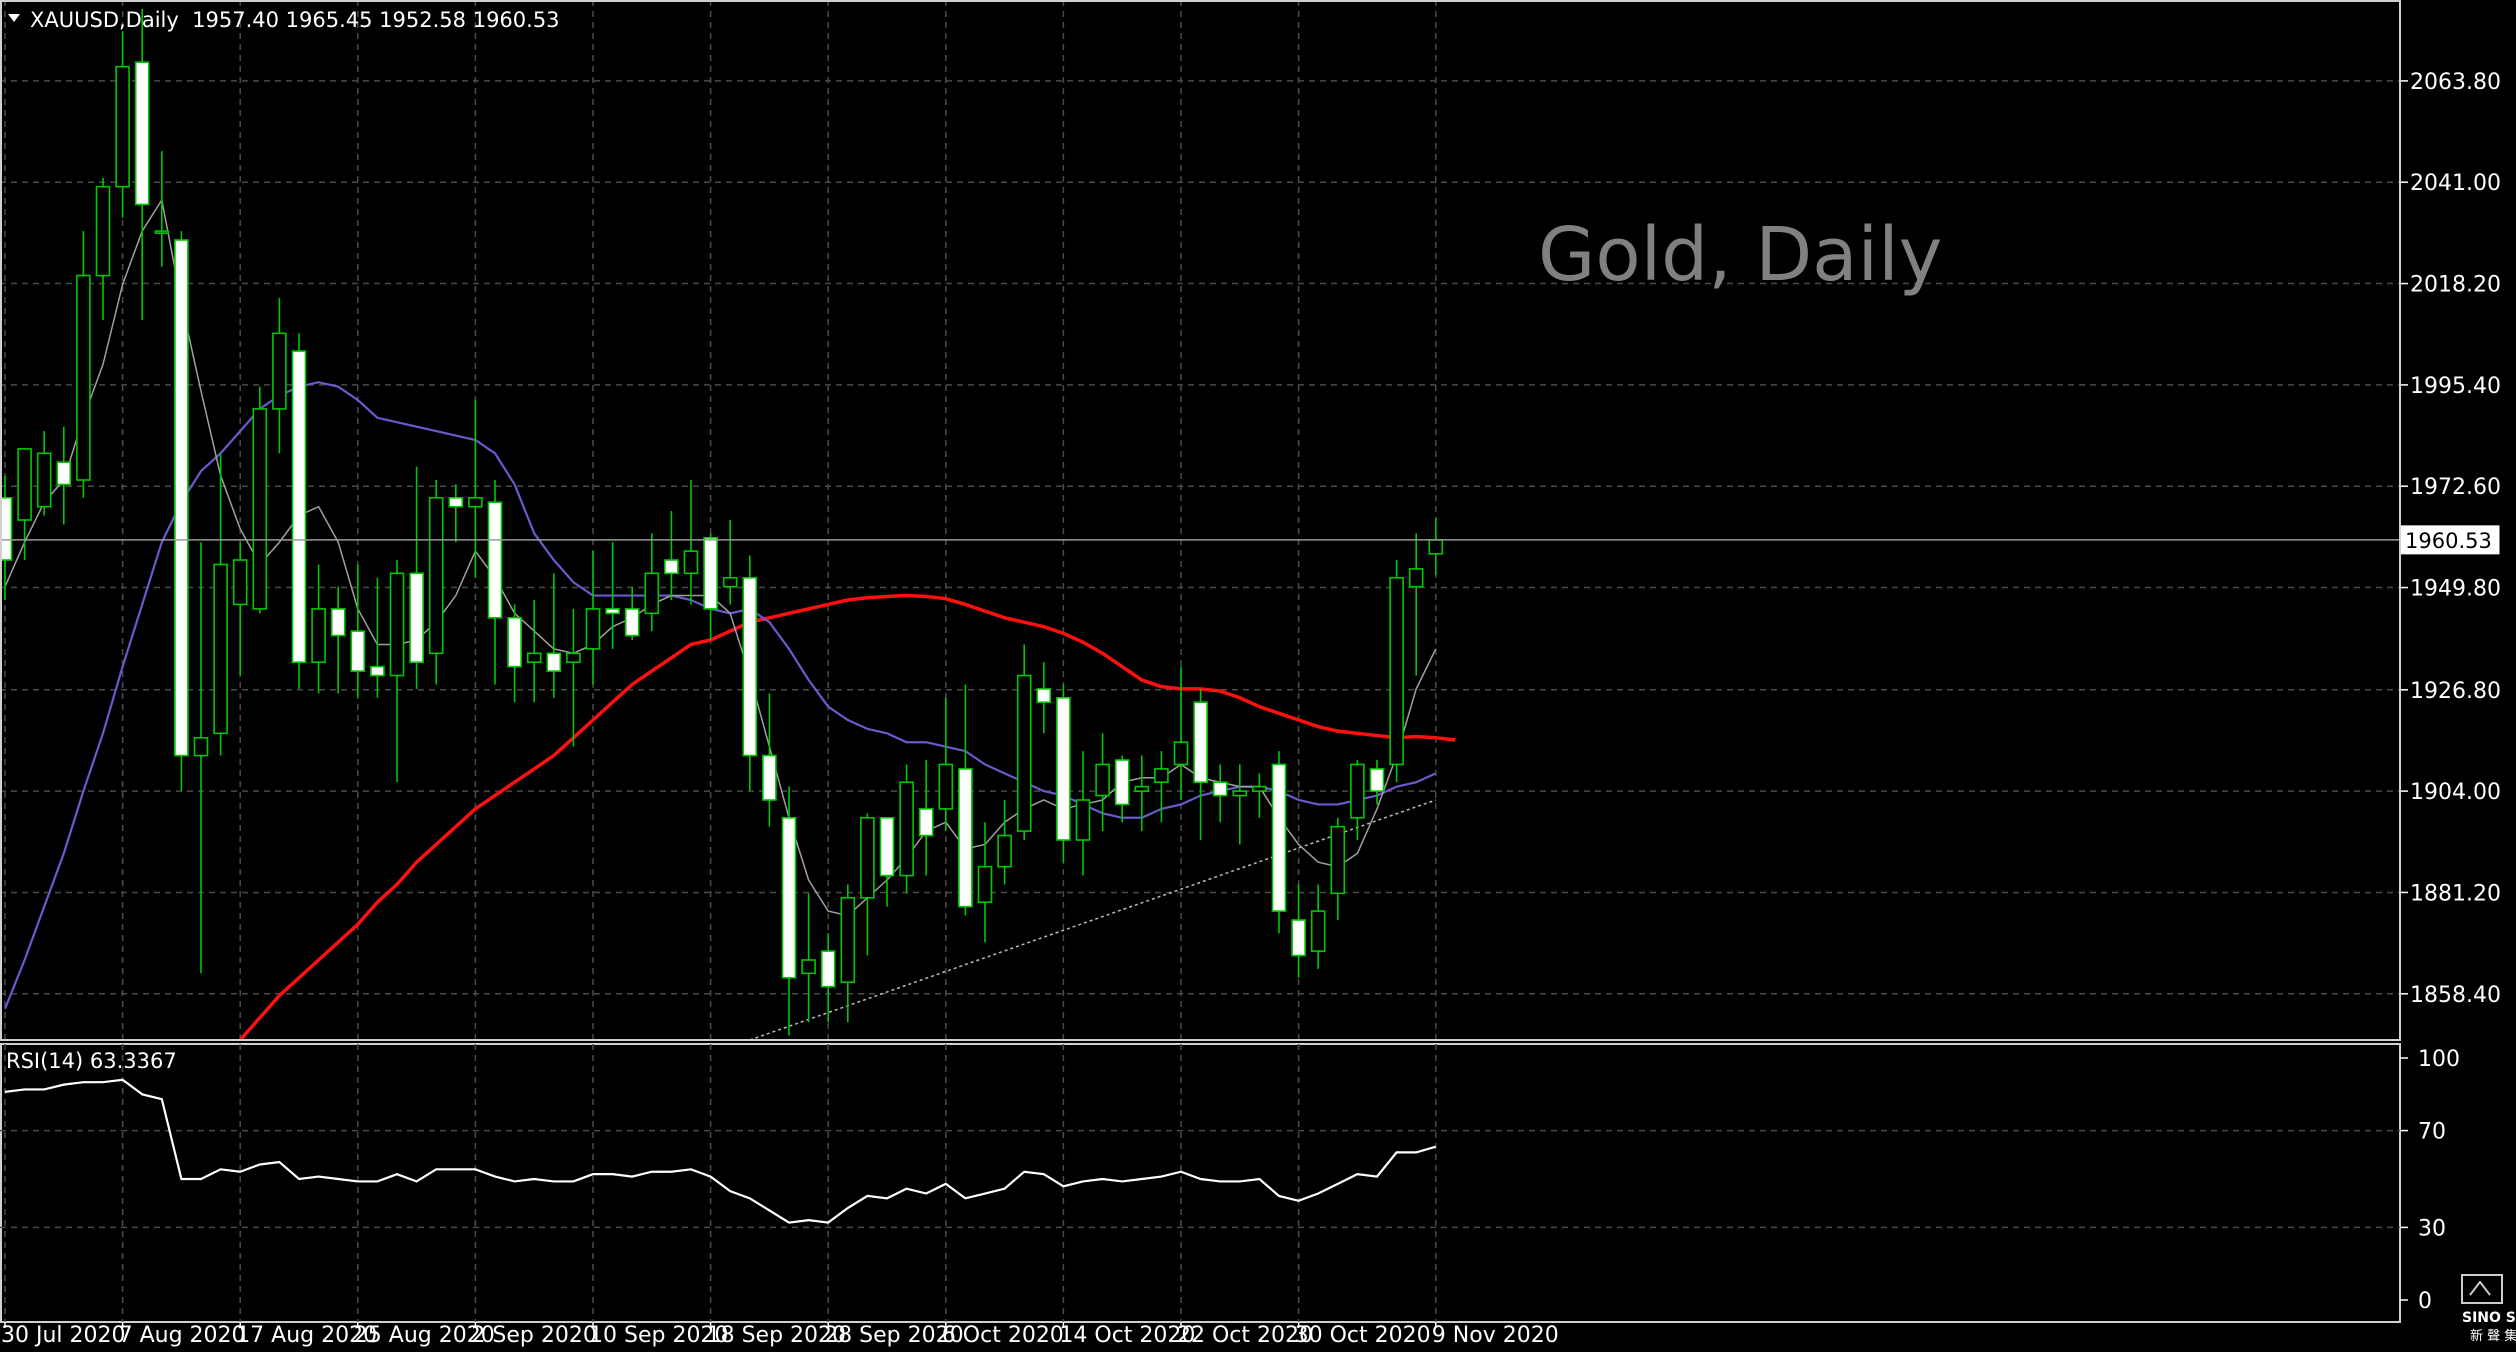 The height and width of the screenshot is (1352, 2516). Describe the element at coordinates (2455, 82) in the screenshot. I see `price-tick-label: 2063.80` at that location.